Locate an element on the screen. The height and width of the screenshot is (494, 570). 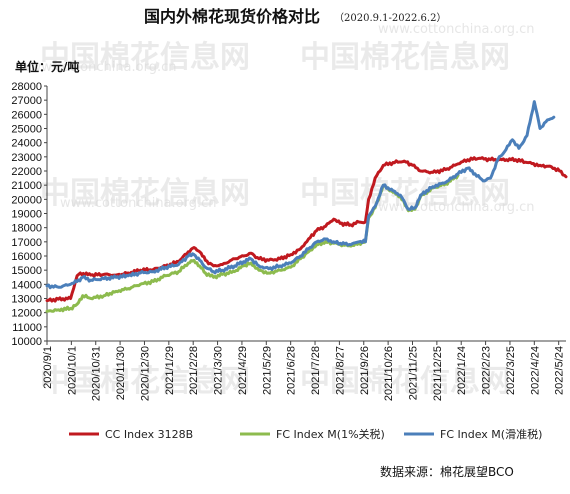
y-tick-label: 10000 is located at coordinates (26, 342).